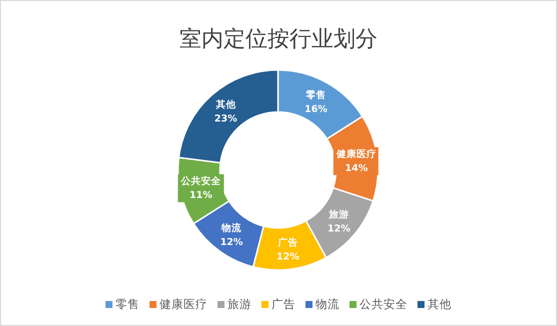 The width and height of the screenshot is (557, 326). Describe the element at coordinates (316, 94) in the screenshot. I see `slice-label: 零售` at that location.